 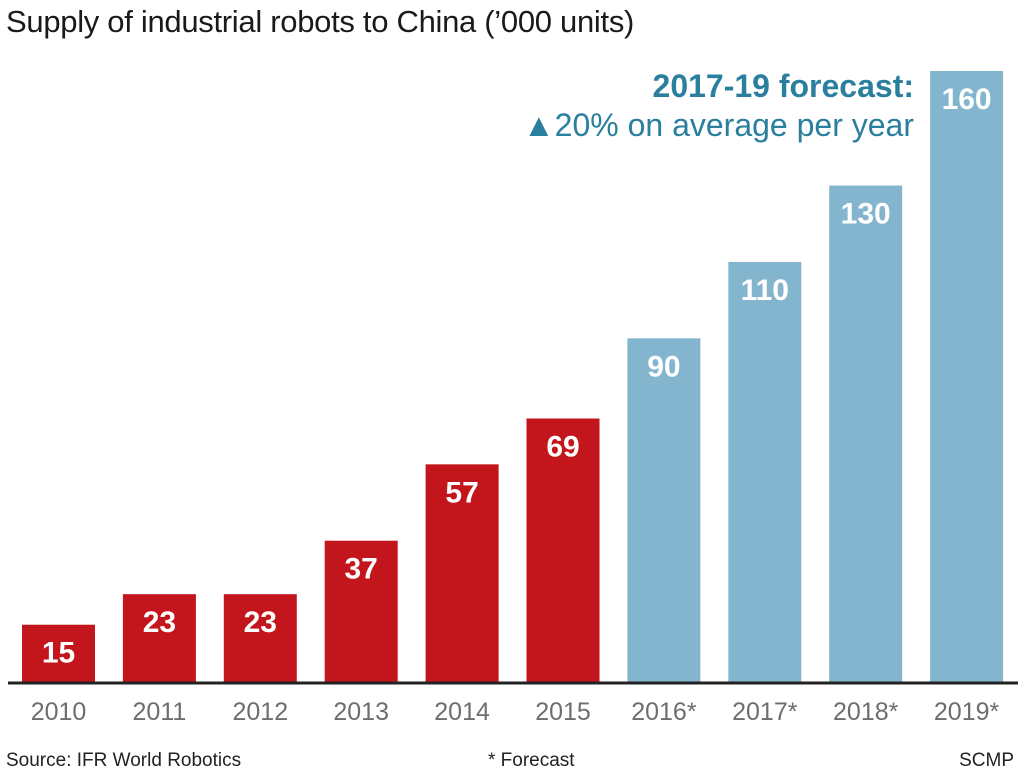 I want to click on x-tick-label: 2011, so click(x=160, y=712).